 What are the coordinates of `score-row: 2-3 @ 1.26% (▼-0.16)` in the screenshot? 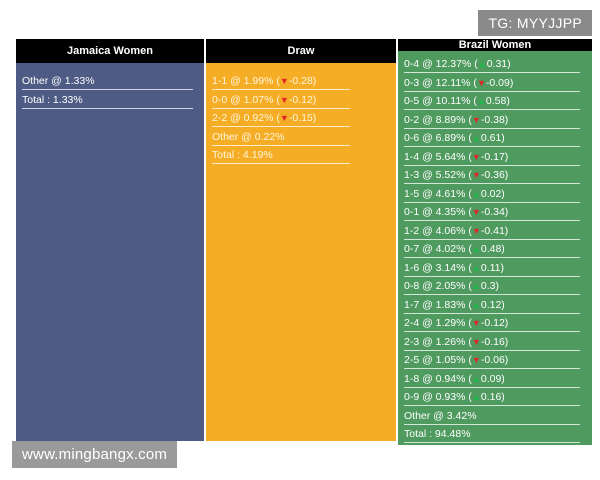 It's located at (492, 342).